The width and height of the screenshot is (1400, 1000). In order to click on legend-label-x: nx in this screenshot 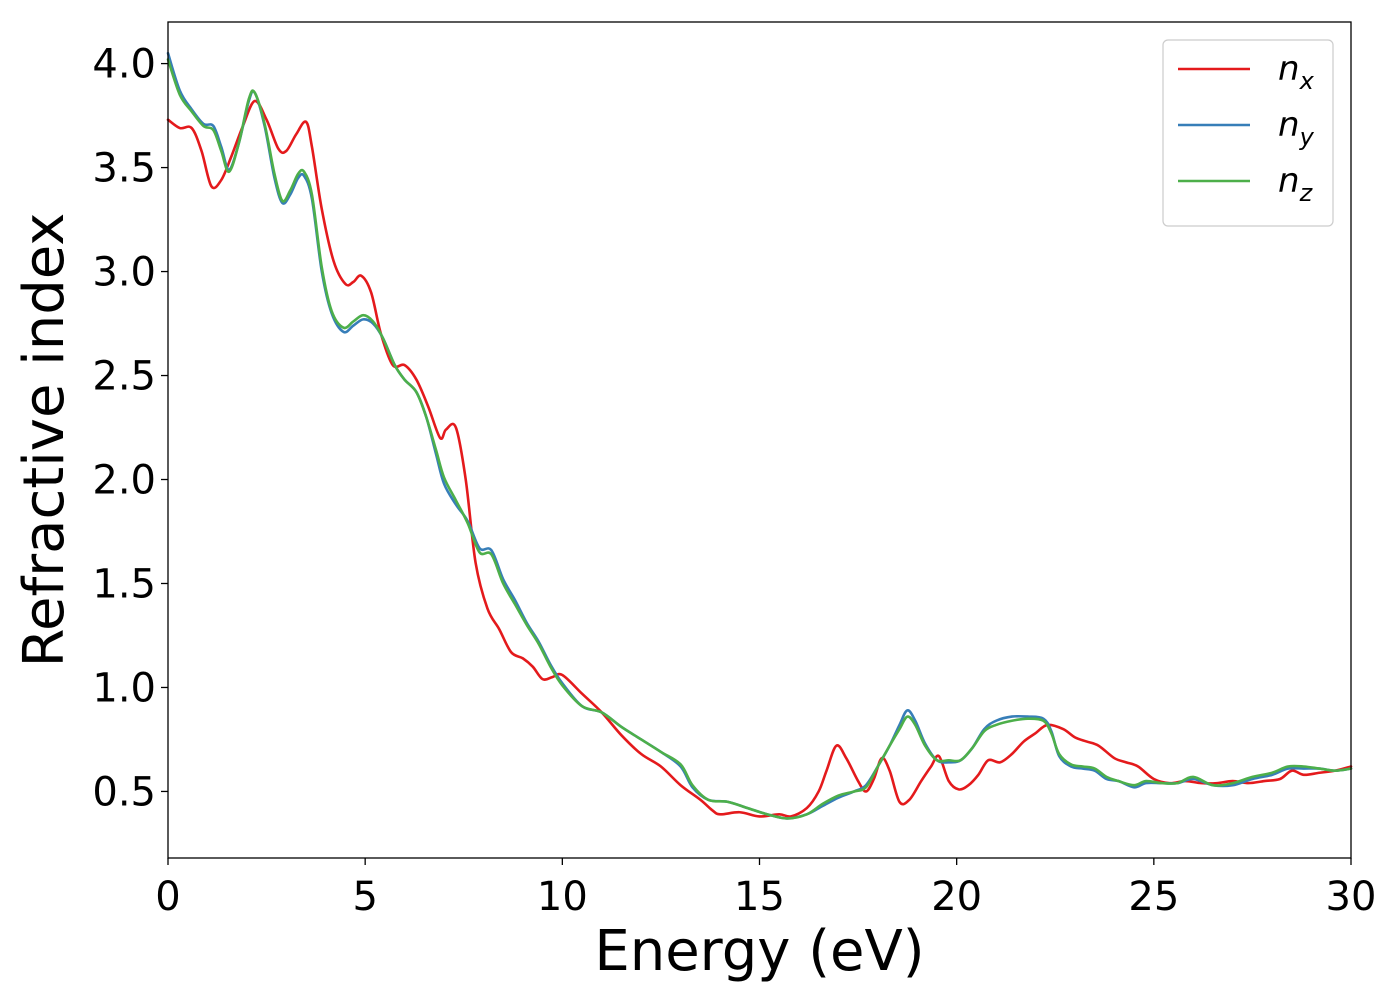, I will do `click(1296, 72)`.